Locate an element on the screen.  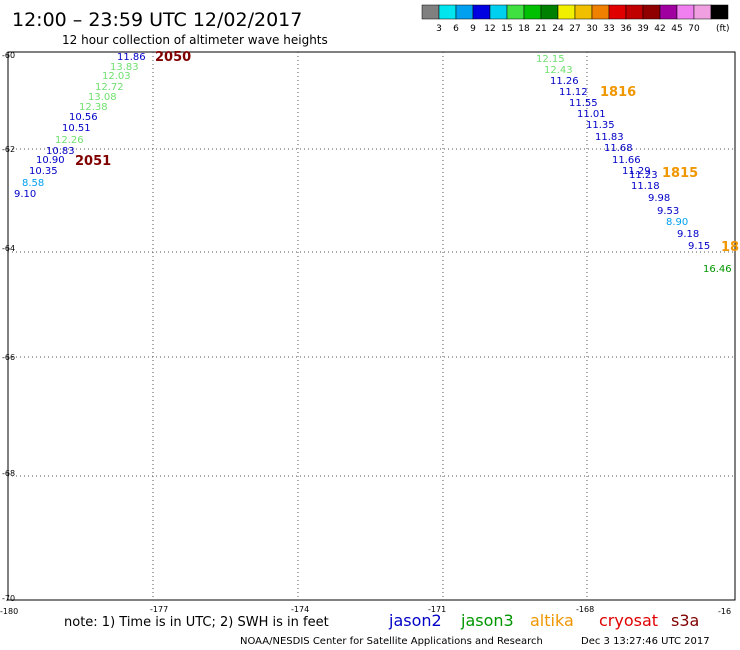
legend-tick-label: 6 is located at coordinates (456, 29).